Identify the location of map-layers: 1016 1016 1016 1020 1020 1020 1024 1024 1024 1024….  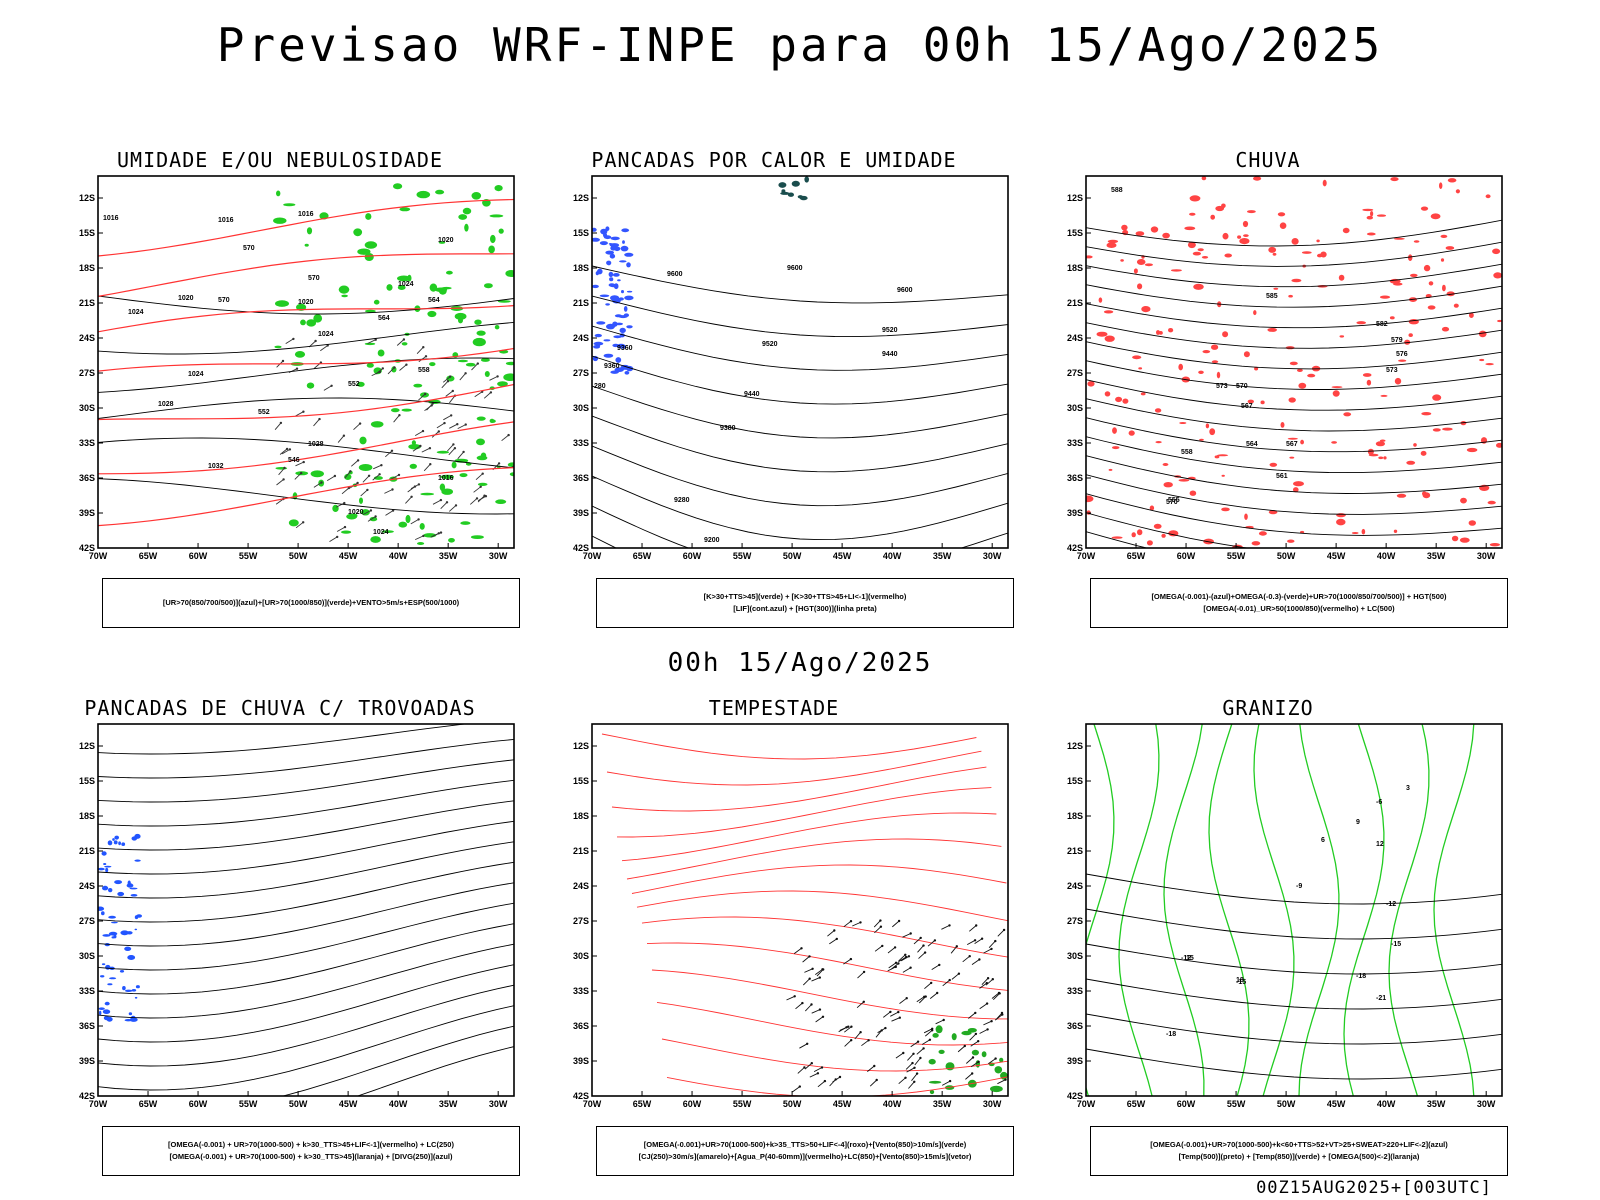
(306, 364).